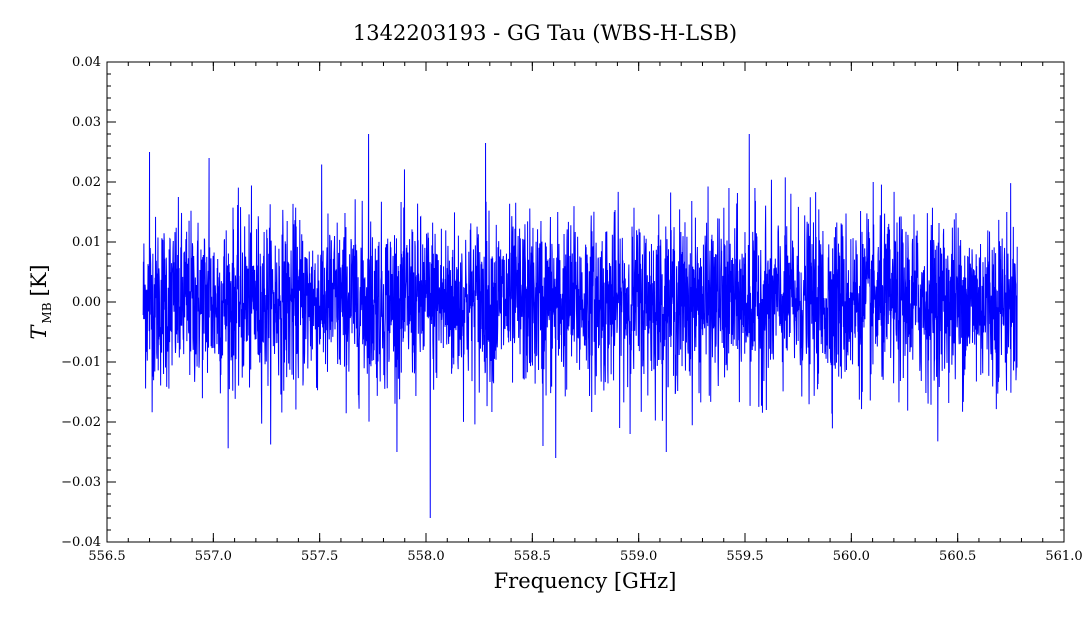 Image resolution: width=1090 pixels, height=618 pixels. I want to click on x-tick-label: 561.0, so click(1063, 556).